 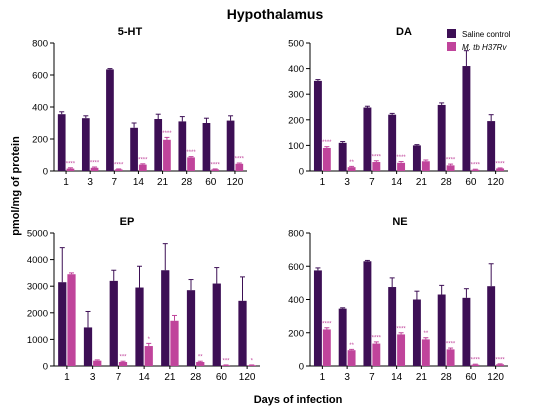 I want to click on panel-title: DA, so click(x=404, y=32).